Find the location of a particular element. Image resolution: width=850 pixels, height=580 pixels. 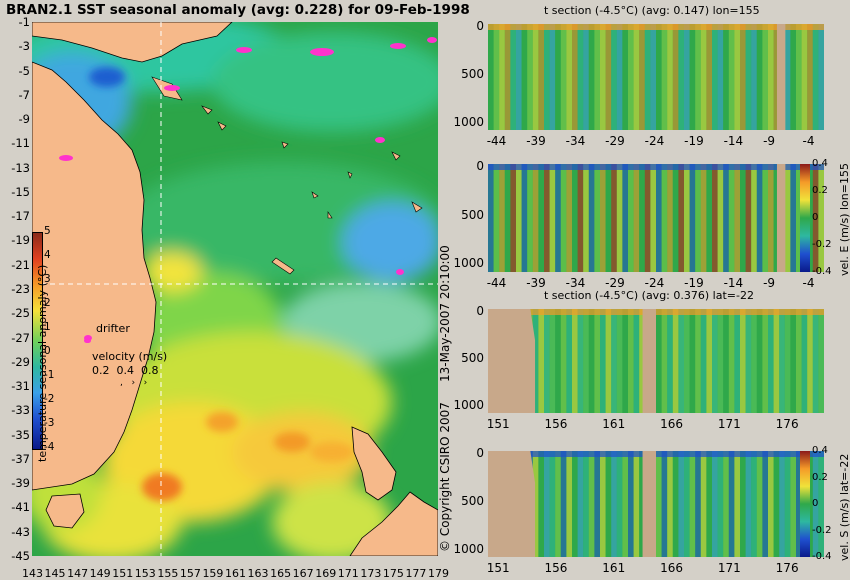

section-x-tick: 176 is located at coordinates (787, 568).